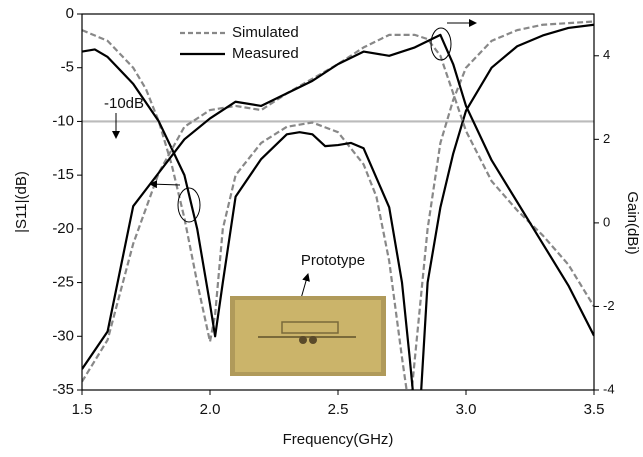  I want to click on y2-tick-label: 4, so click(606, 54).